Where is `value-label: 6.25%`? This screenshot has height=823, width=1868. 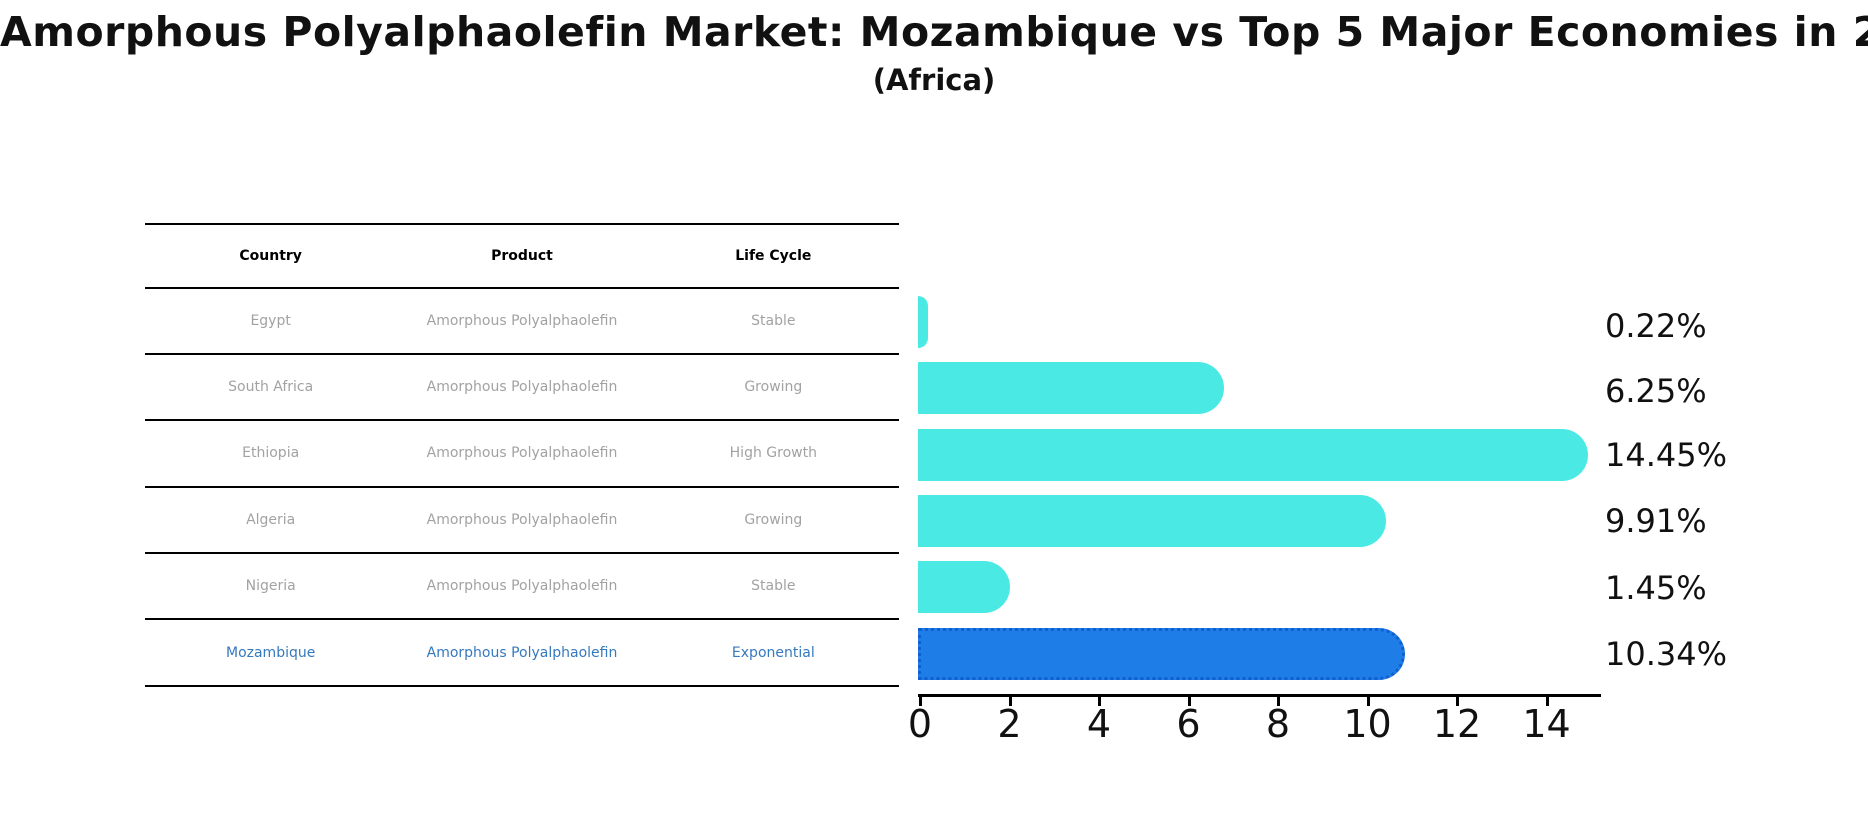
value-label: 6.25% is located at coordinates (1656, 391).